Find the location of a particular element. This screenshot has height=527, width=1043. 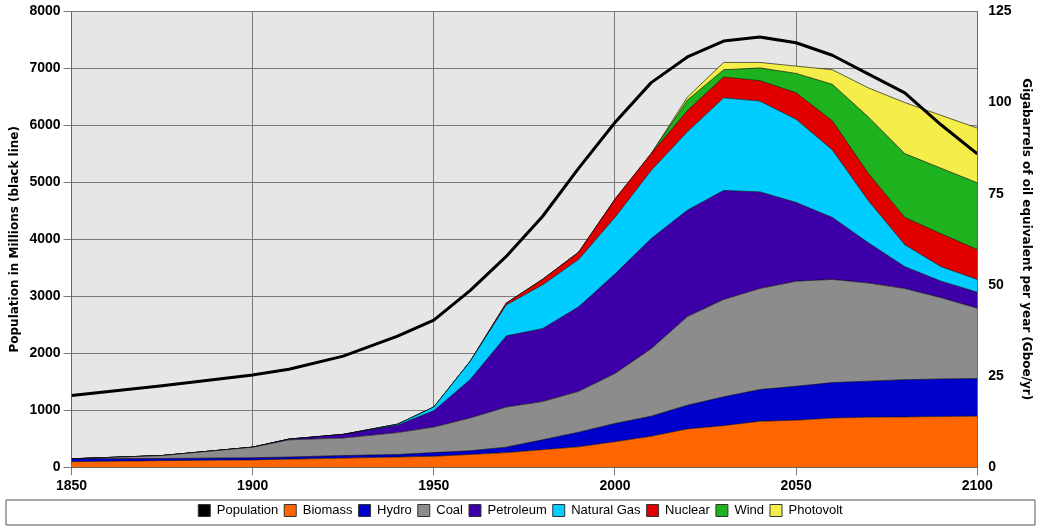

legend-label: Population is located at coordinates (247, 510).